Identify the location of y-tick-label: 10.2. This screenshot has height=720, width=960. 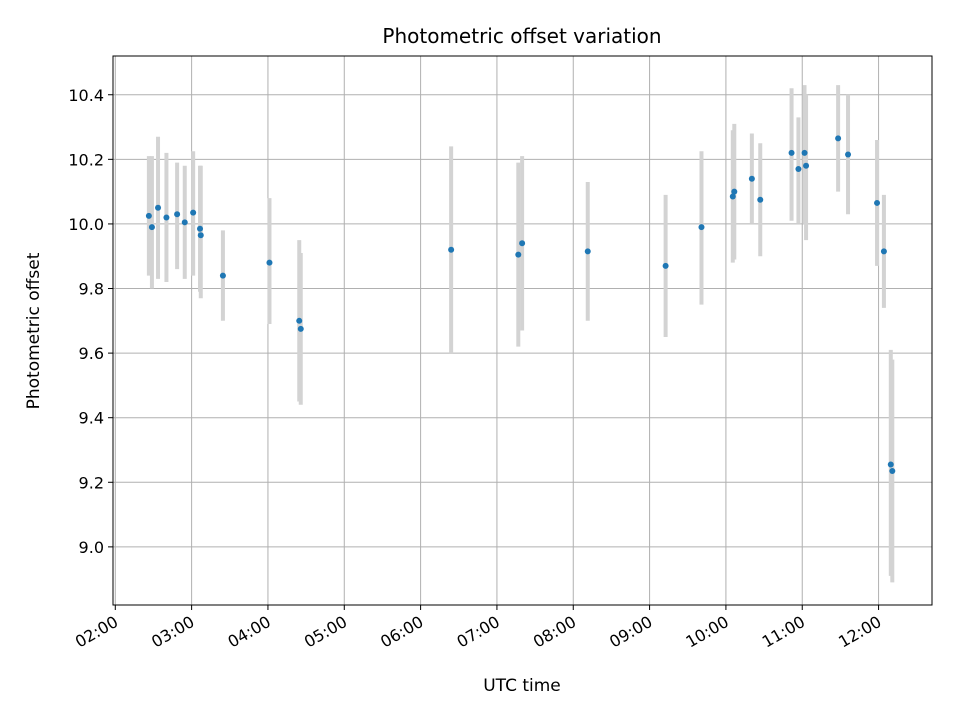
(86, 159).